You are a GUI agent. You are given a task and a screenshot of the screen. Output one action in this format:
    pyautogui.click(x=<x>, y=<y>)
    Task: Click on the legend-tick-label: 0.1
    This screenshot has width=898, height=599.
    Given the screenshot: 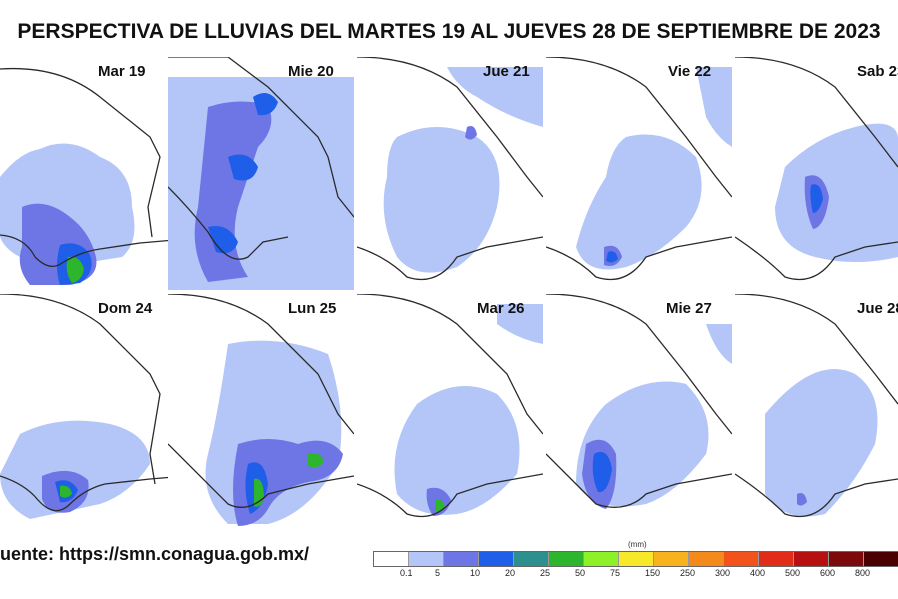 What is the action you would take?
    pyautogui.click(x=406, y=573)
    